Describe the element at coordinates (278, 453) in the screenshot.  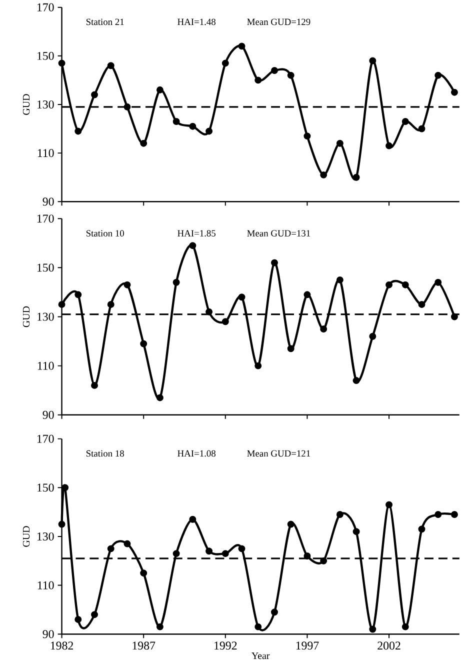
I see `annotation: Mean GUD=121` at that location.